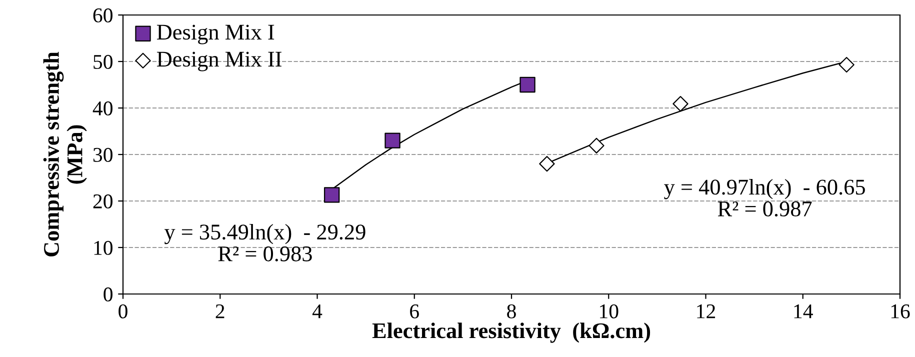  I want to click on y-tick-label: 20, so click(102, 201).